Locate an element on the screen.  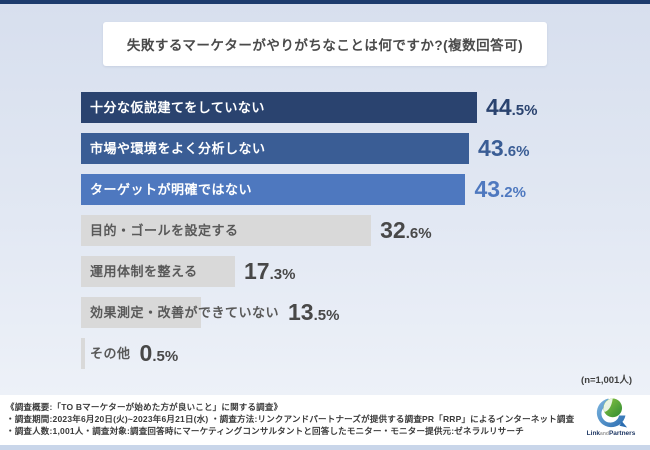
bar-row: ターゲットが明確ではない 43.2% is located at coordinates (365, 189).